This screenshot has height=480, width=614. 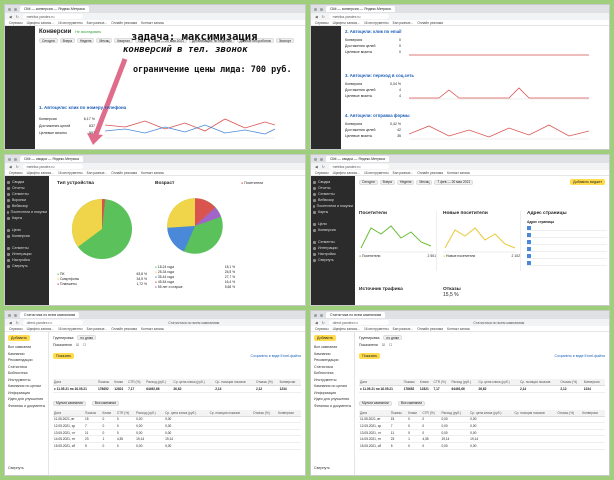 What do you see at coordinates (17, 366) in the screenshot?
I see `sidebar-item: Статистика` at bounding box center [17, 366].